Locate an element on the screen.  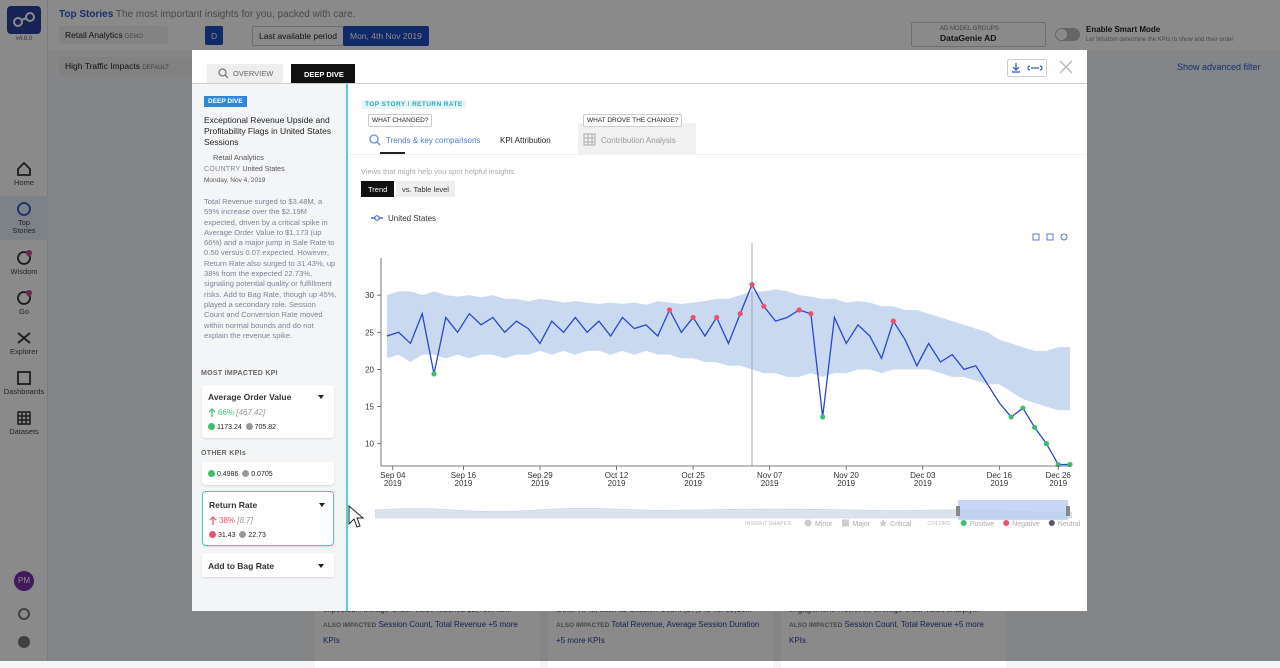
kpi-values: 1173.24 705.82 is located at coordinates (242, 427).